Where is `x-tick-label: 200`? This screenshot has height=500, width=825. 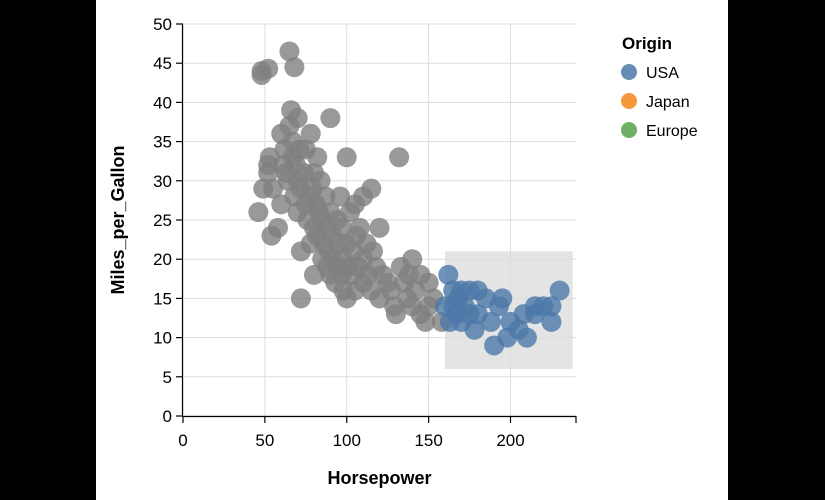
x-tick-label: 200 is located at coordinates (510, 440).